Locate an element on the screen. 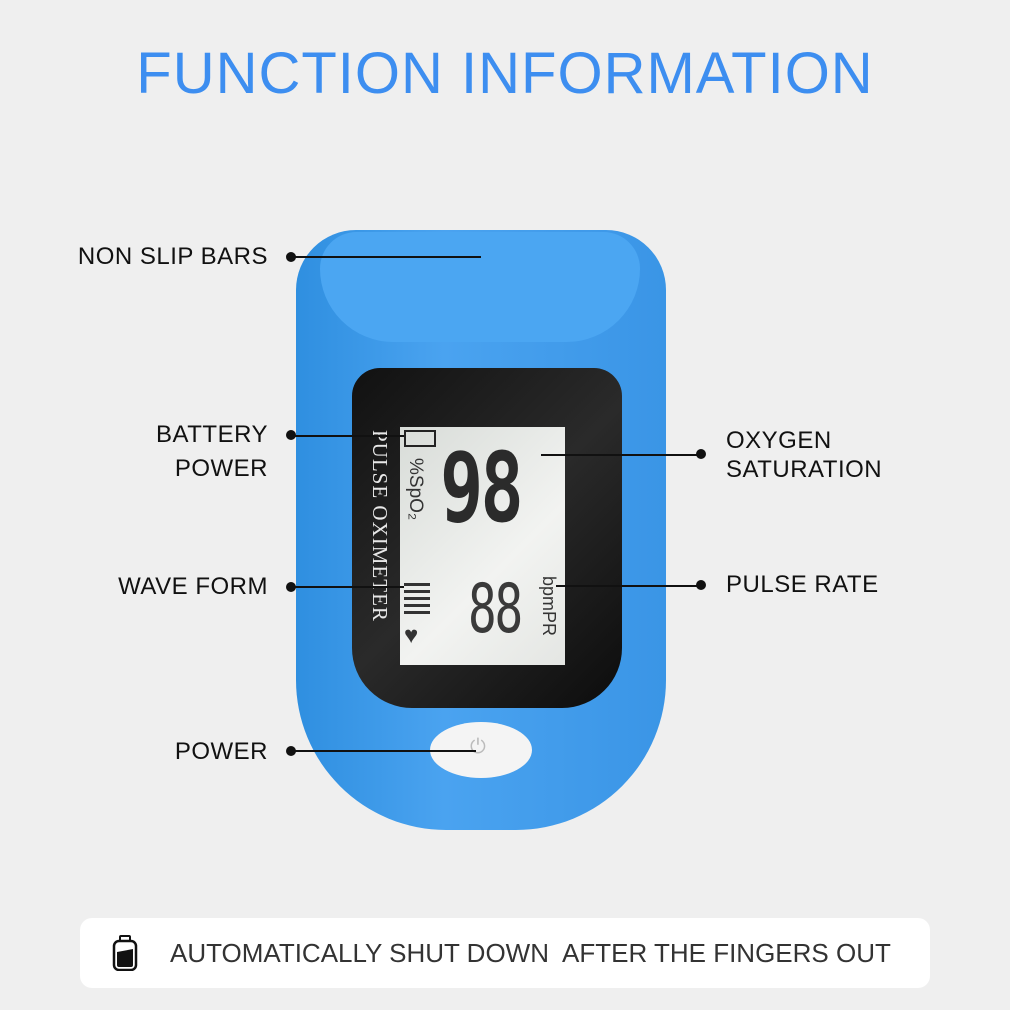 The height and width of the screenshot is (1010, 1010). label-wave-form: WAVE FORM is located at coordinates (193, 586).